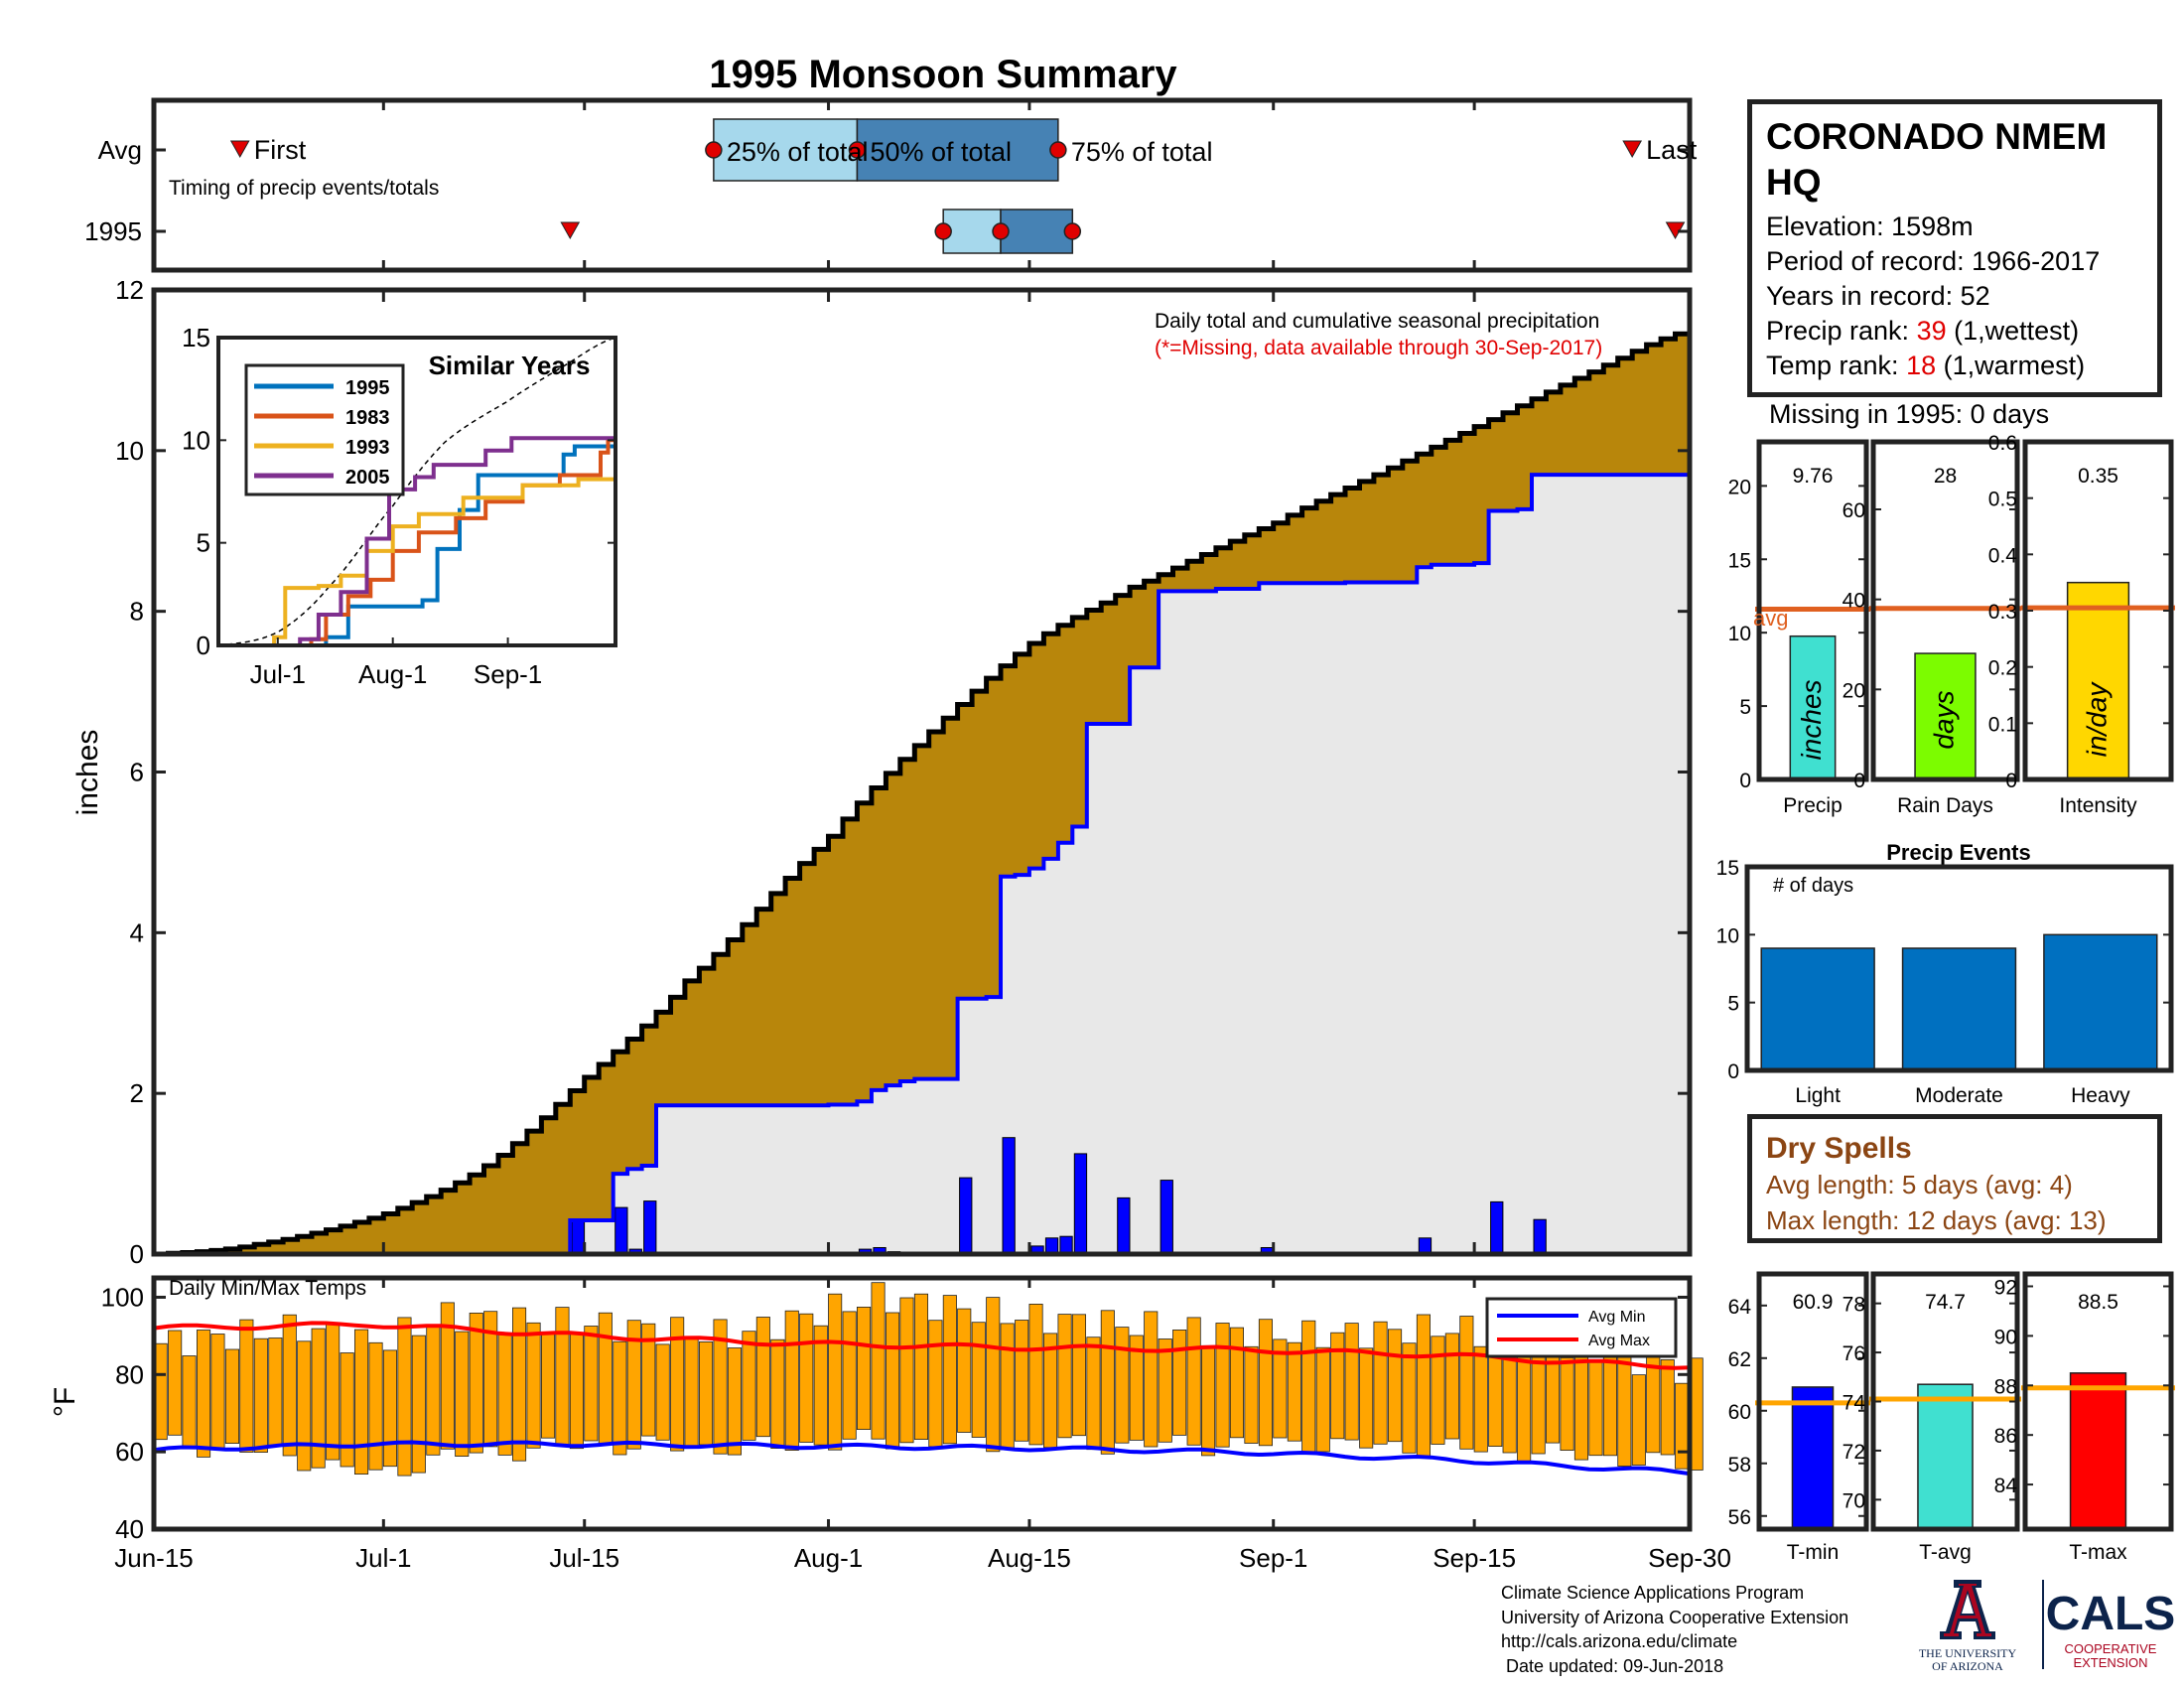  Describe the element at coordinates (1854, 1452) in the screenshot. I see `temp-summary-y-tick-label: 72` at that location.